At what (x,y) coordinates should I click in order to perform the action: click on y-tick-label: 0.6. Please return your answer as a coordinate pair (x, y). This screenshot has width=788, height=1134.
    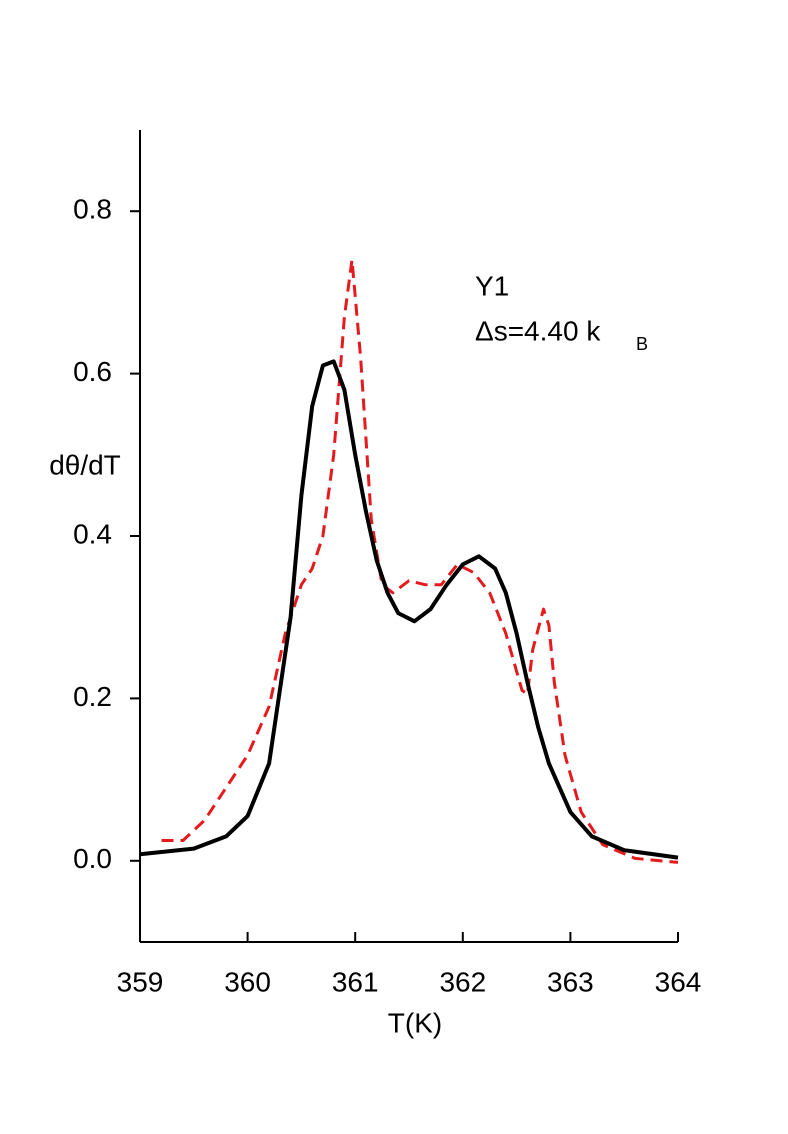
    Looking at the image, I should click on (92, 371).